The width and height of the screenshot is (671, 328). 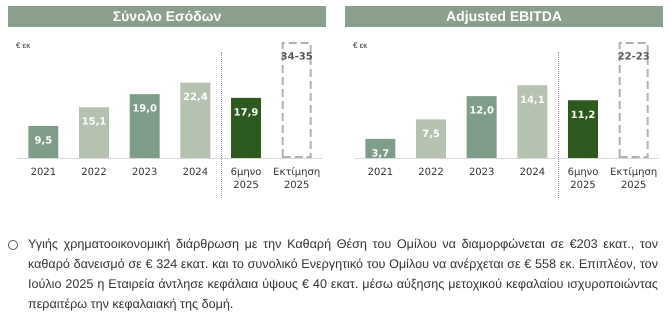 I want to click on data-label: 14,1, so click(x=532, y=100).